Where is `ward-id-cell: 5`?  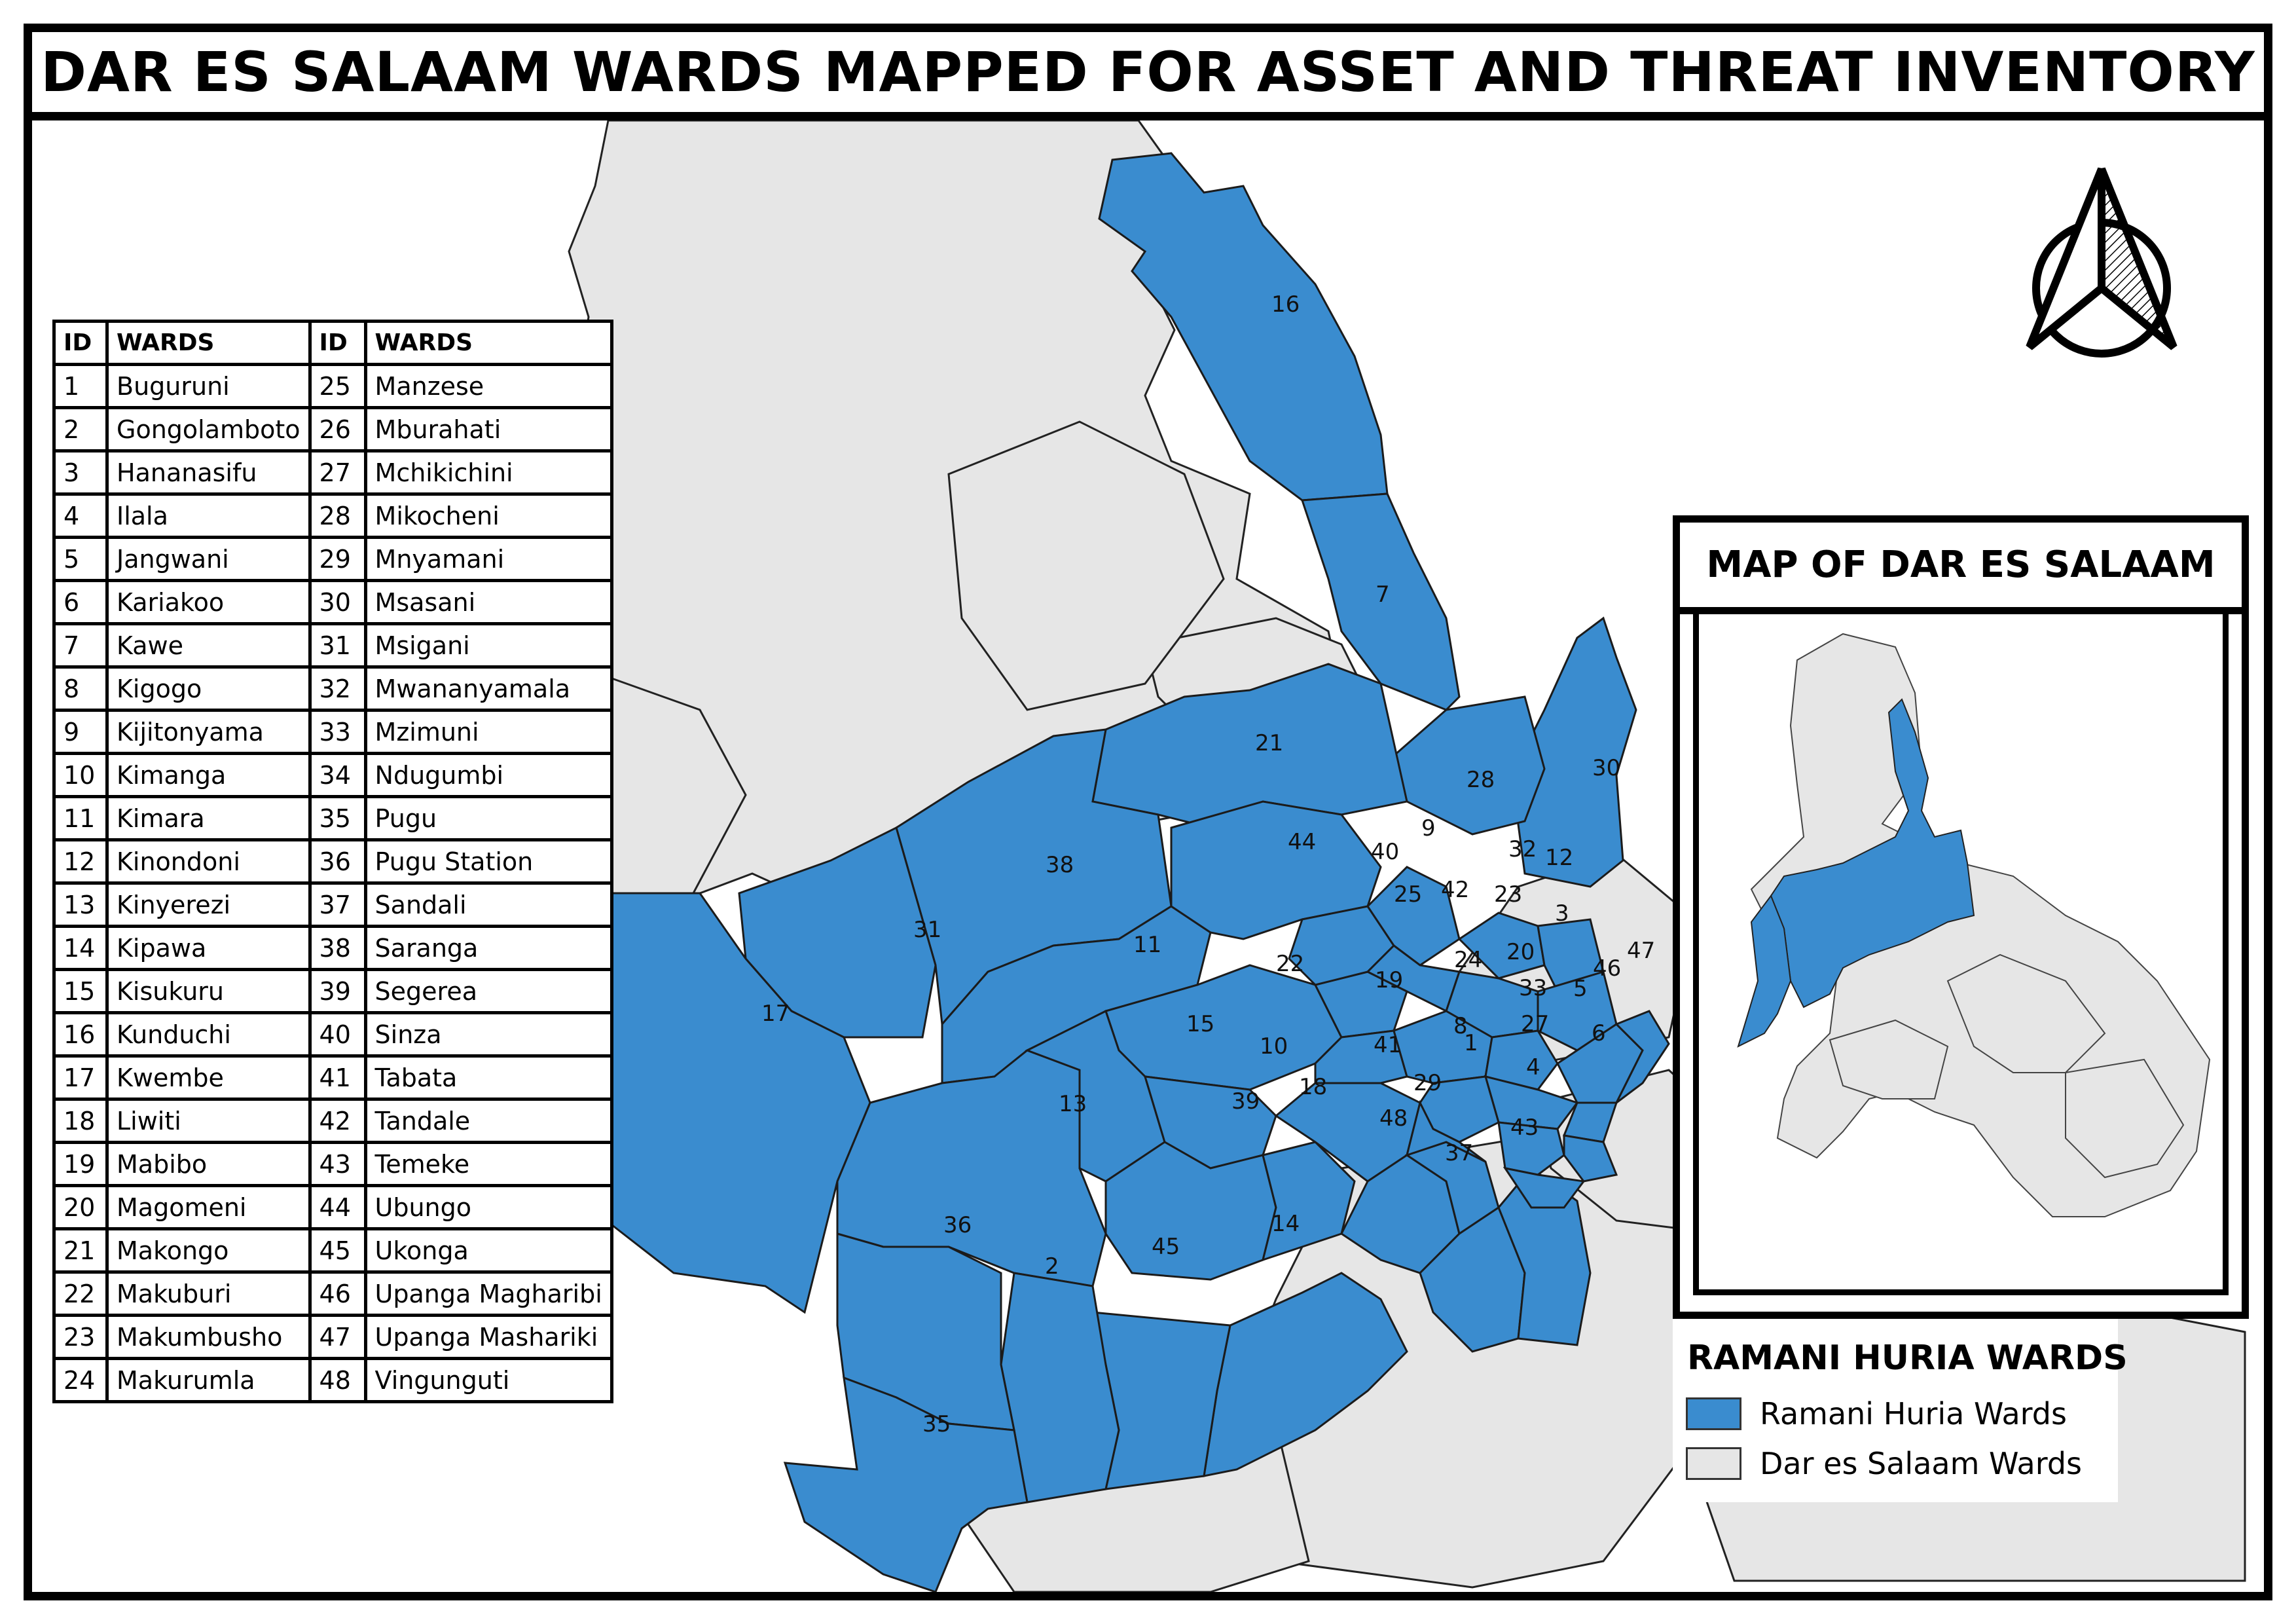 ward-id-cell: 5 is located at coordinates (80, 559).